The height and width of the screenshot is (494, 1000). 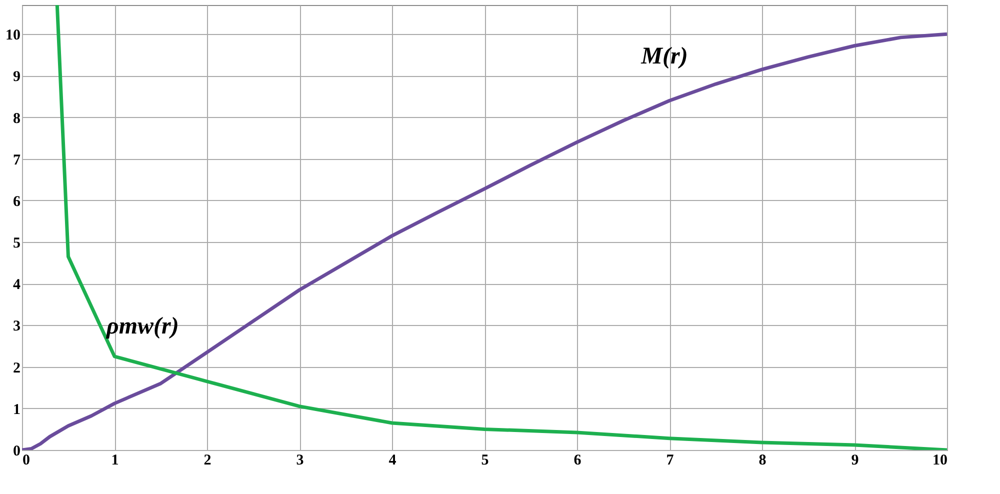 I want to click on series-label: ρmw(r), so click(x=142, y=326).